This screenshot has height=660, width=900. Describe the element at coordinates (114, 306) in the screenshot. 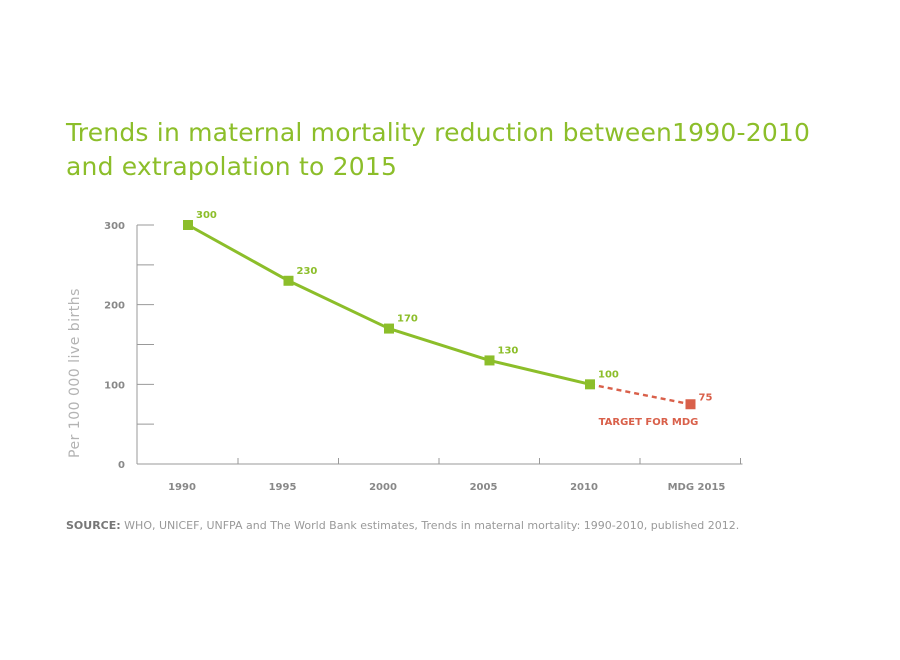

I see `y-tick-label: 200` at that location.